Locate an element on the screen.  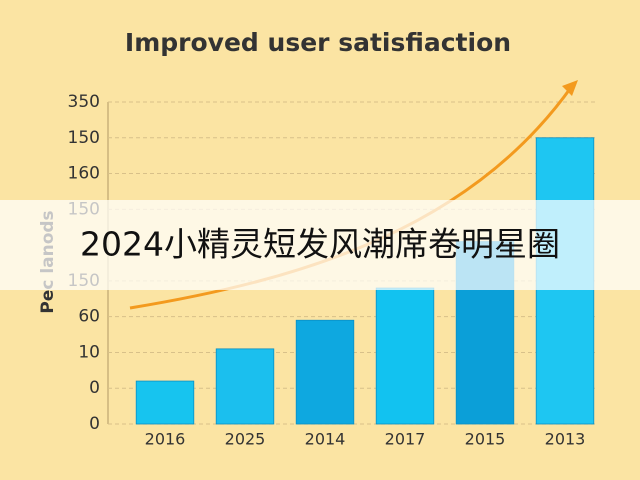
y-tick-label: 350 is located at coordinates (84, 102).